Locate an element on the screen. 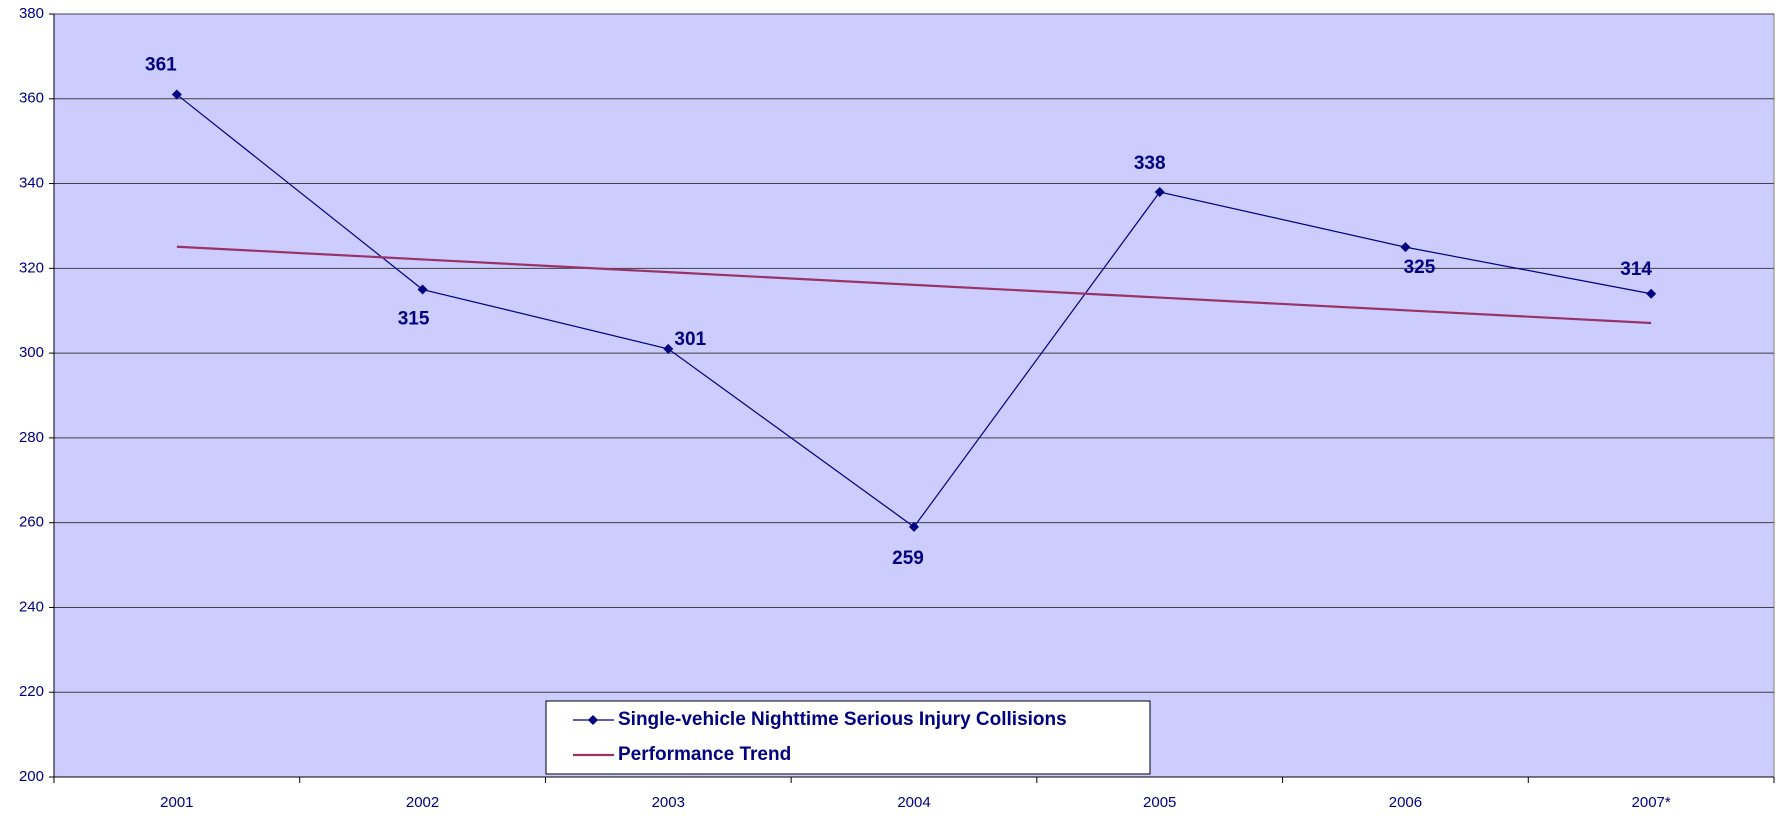 The image size is (1776, 816). y-tick-label: 320 is located at coordinates (31, 267).